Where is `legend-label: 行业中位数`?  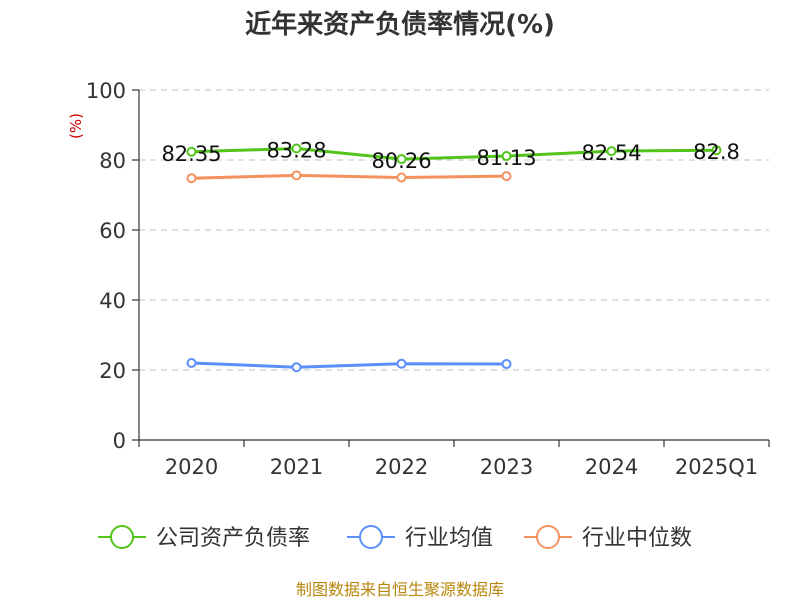 legend-label: 行业中位数 is located at coordinates (637, 538).